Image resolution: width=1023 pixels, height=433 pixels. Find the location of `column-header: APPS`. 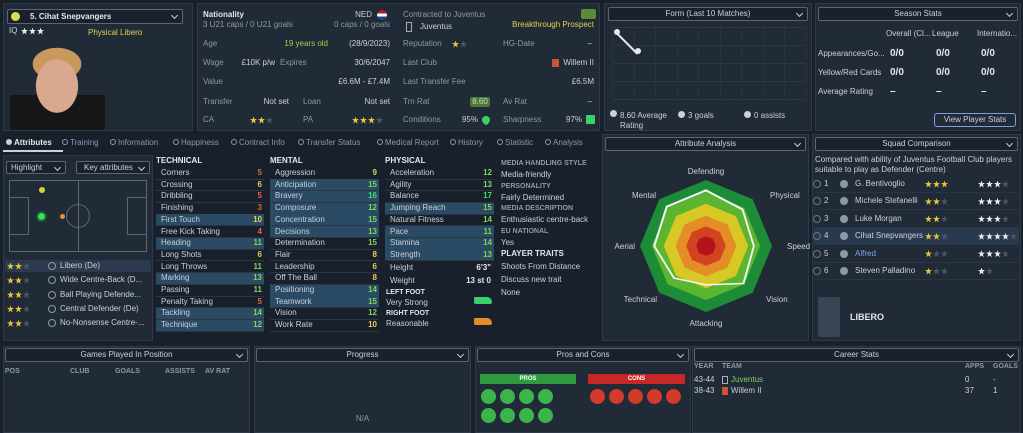

column-header: APPS is located at coordinates (975, 366).